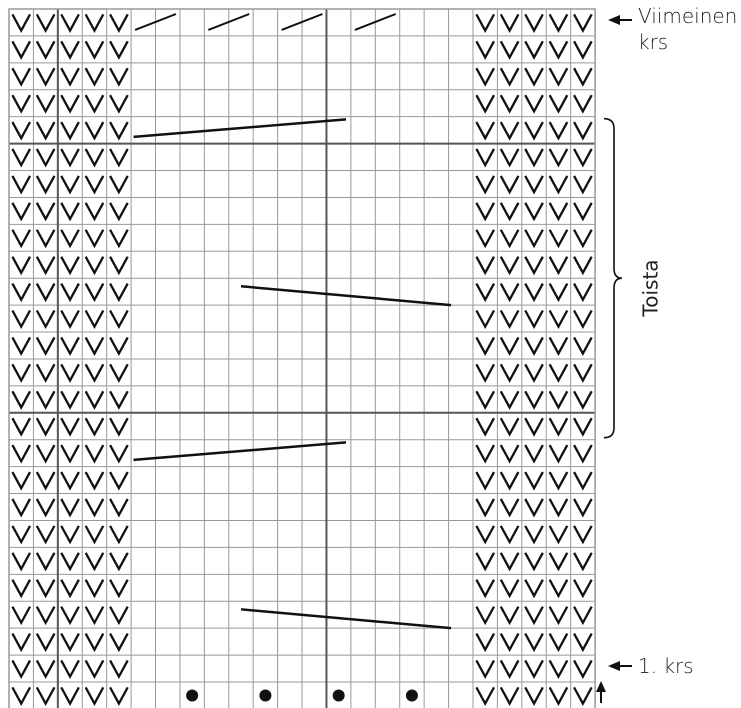 The image size is (741, 708). I want to click on bracket-icon, so click(613, 278).